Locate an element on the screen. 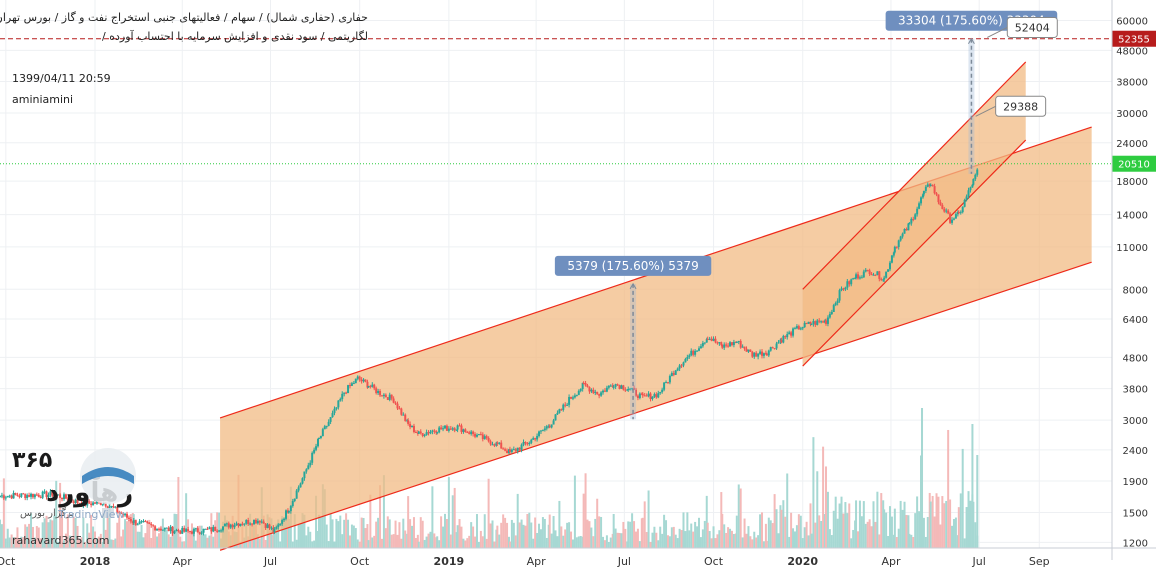 The width and height of the screenshot is (1156, 572). tradingview-logo: TradingView is located at coordinates (91, 514).